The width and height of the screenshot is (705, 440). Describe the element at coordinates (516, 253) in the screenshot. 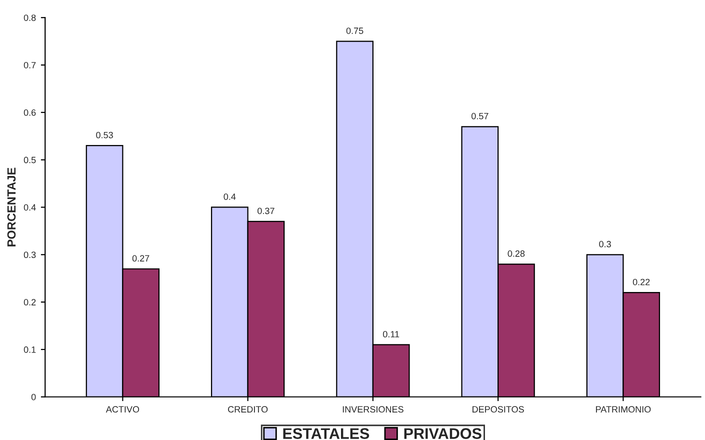

I see `data-label: 0.28` at that location.